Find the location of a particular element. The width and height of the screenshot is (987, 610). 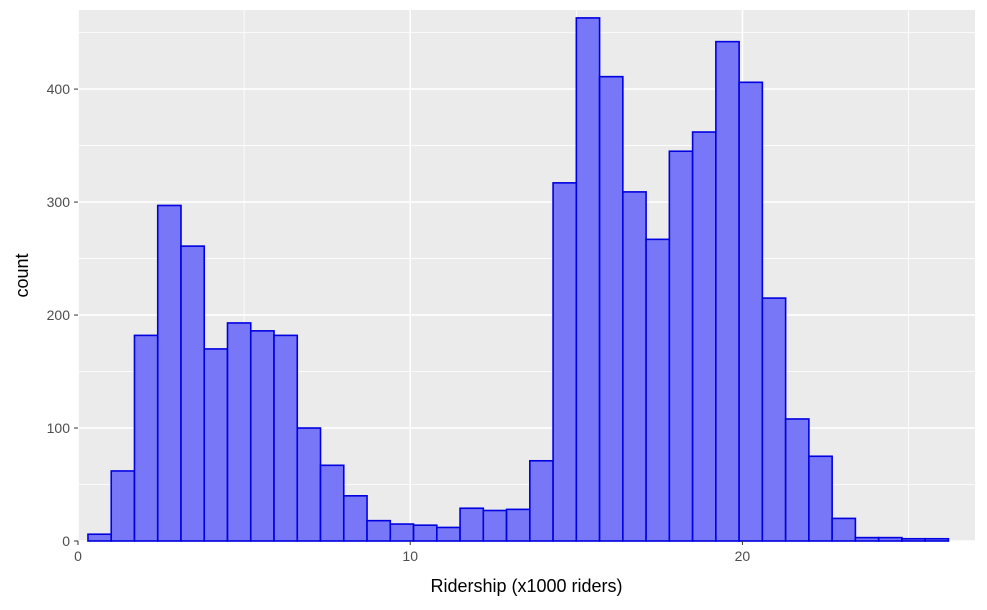

x-axis: 0 10 20 is located at coordinates (412, 552).